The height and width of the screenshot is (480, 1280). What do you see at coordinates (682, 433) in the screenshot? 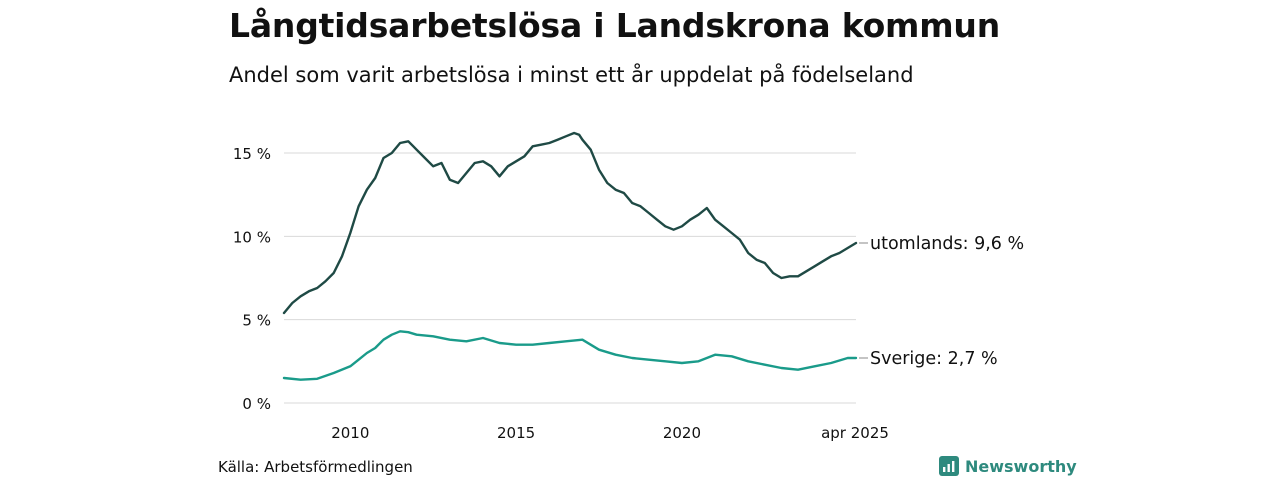
I see `x-tick-label: 2020` at bounding box center [682, 433].